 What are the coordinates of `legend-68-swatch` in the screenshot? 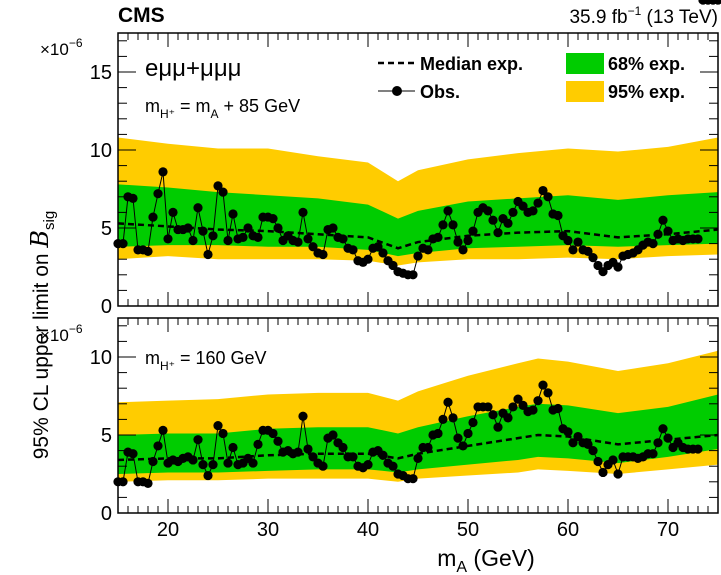 It's located at (585, 63).